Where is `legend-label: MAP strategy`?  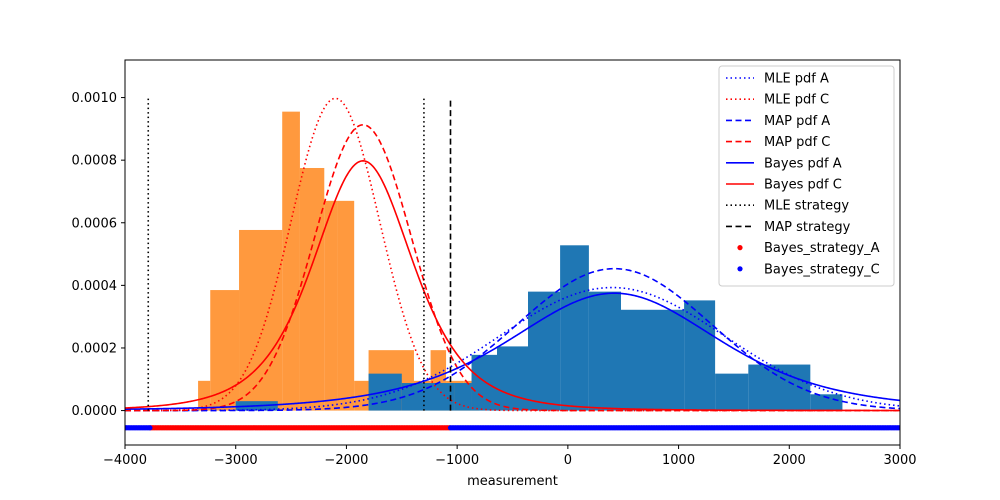 legend-label: MAP strategy is located at coordinates (807, 227).